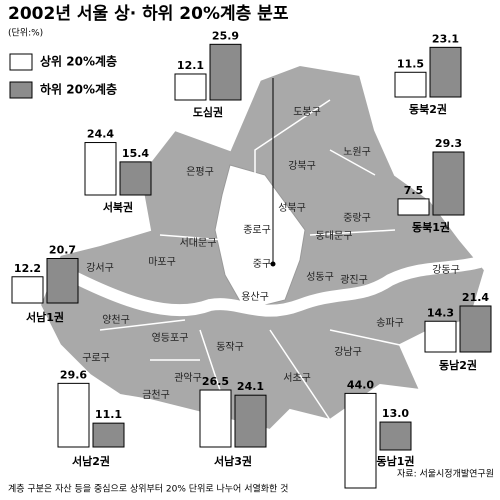 Image resolution: width=500 pixels, height=500 pixels. I want to click on region-label: 서남2권, so click(91, 461).